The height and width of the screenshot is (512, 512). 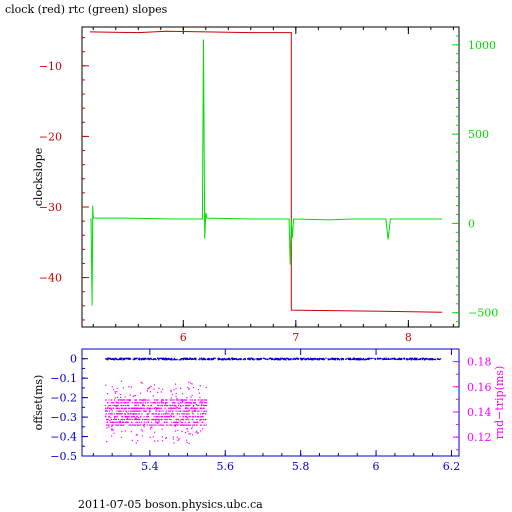 I want to click on y-tick-label: −10, so click(x=50, y=66).